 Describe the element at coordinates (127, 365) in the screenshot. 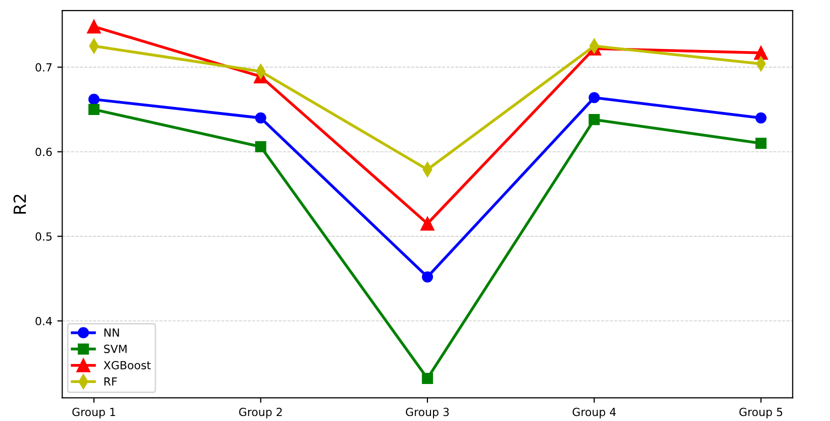

I see `legend-label: XGBoost` at that location.